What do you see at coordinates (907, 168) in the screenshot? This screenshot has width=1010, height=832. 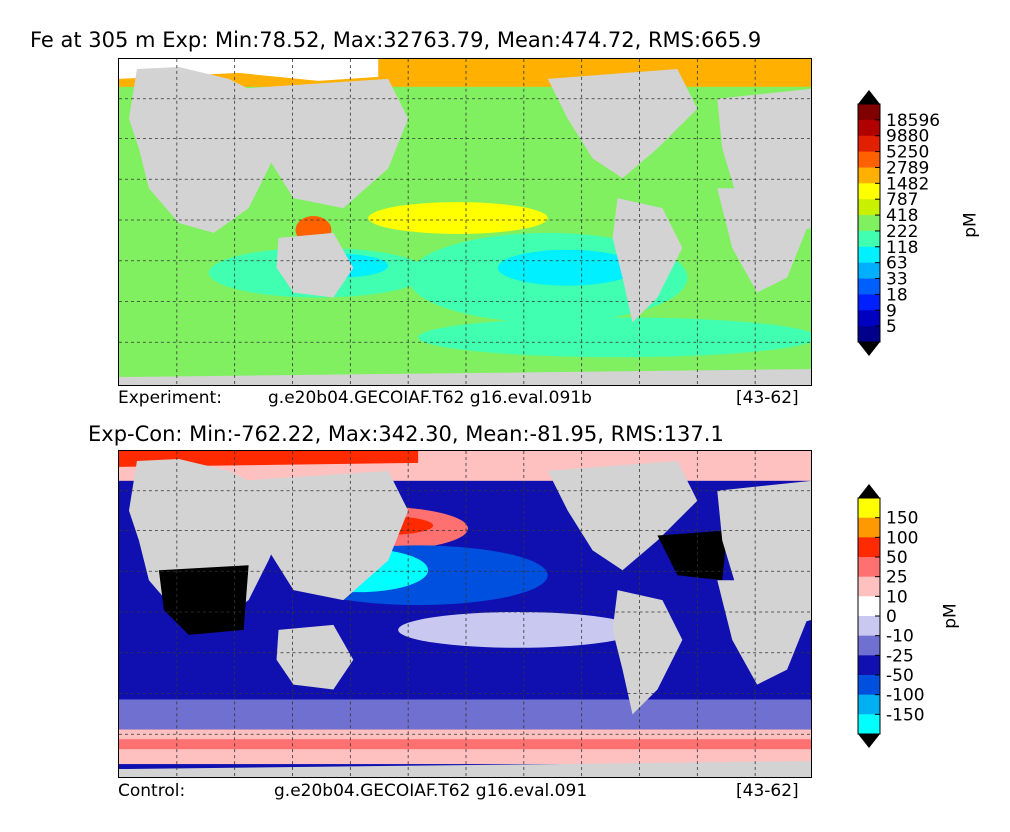 I see `colorbar-tick-label: 2789` at bounding box center [907, 168].